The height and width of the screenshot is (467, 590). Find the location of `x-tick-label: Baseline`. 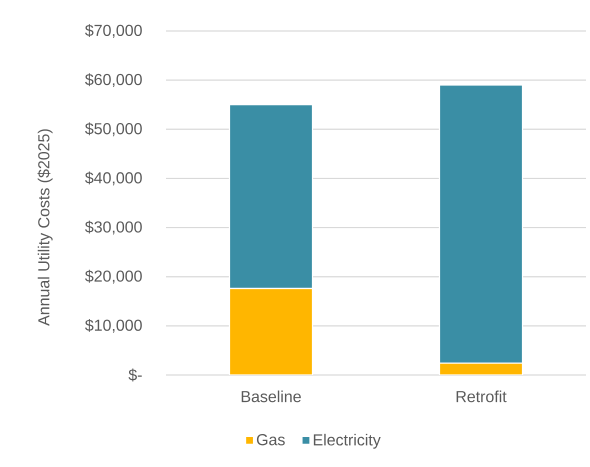

x-tick-label: Baseline is located at coordinates (271, 396).